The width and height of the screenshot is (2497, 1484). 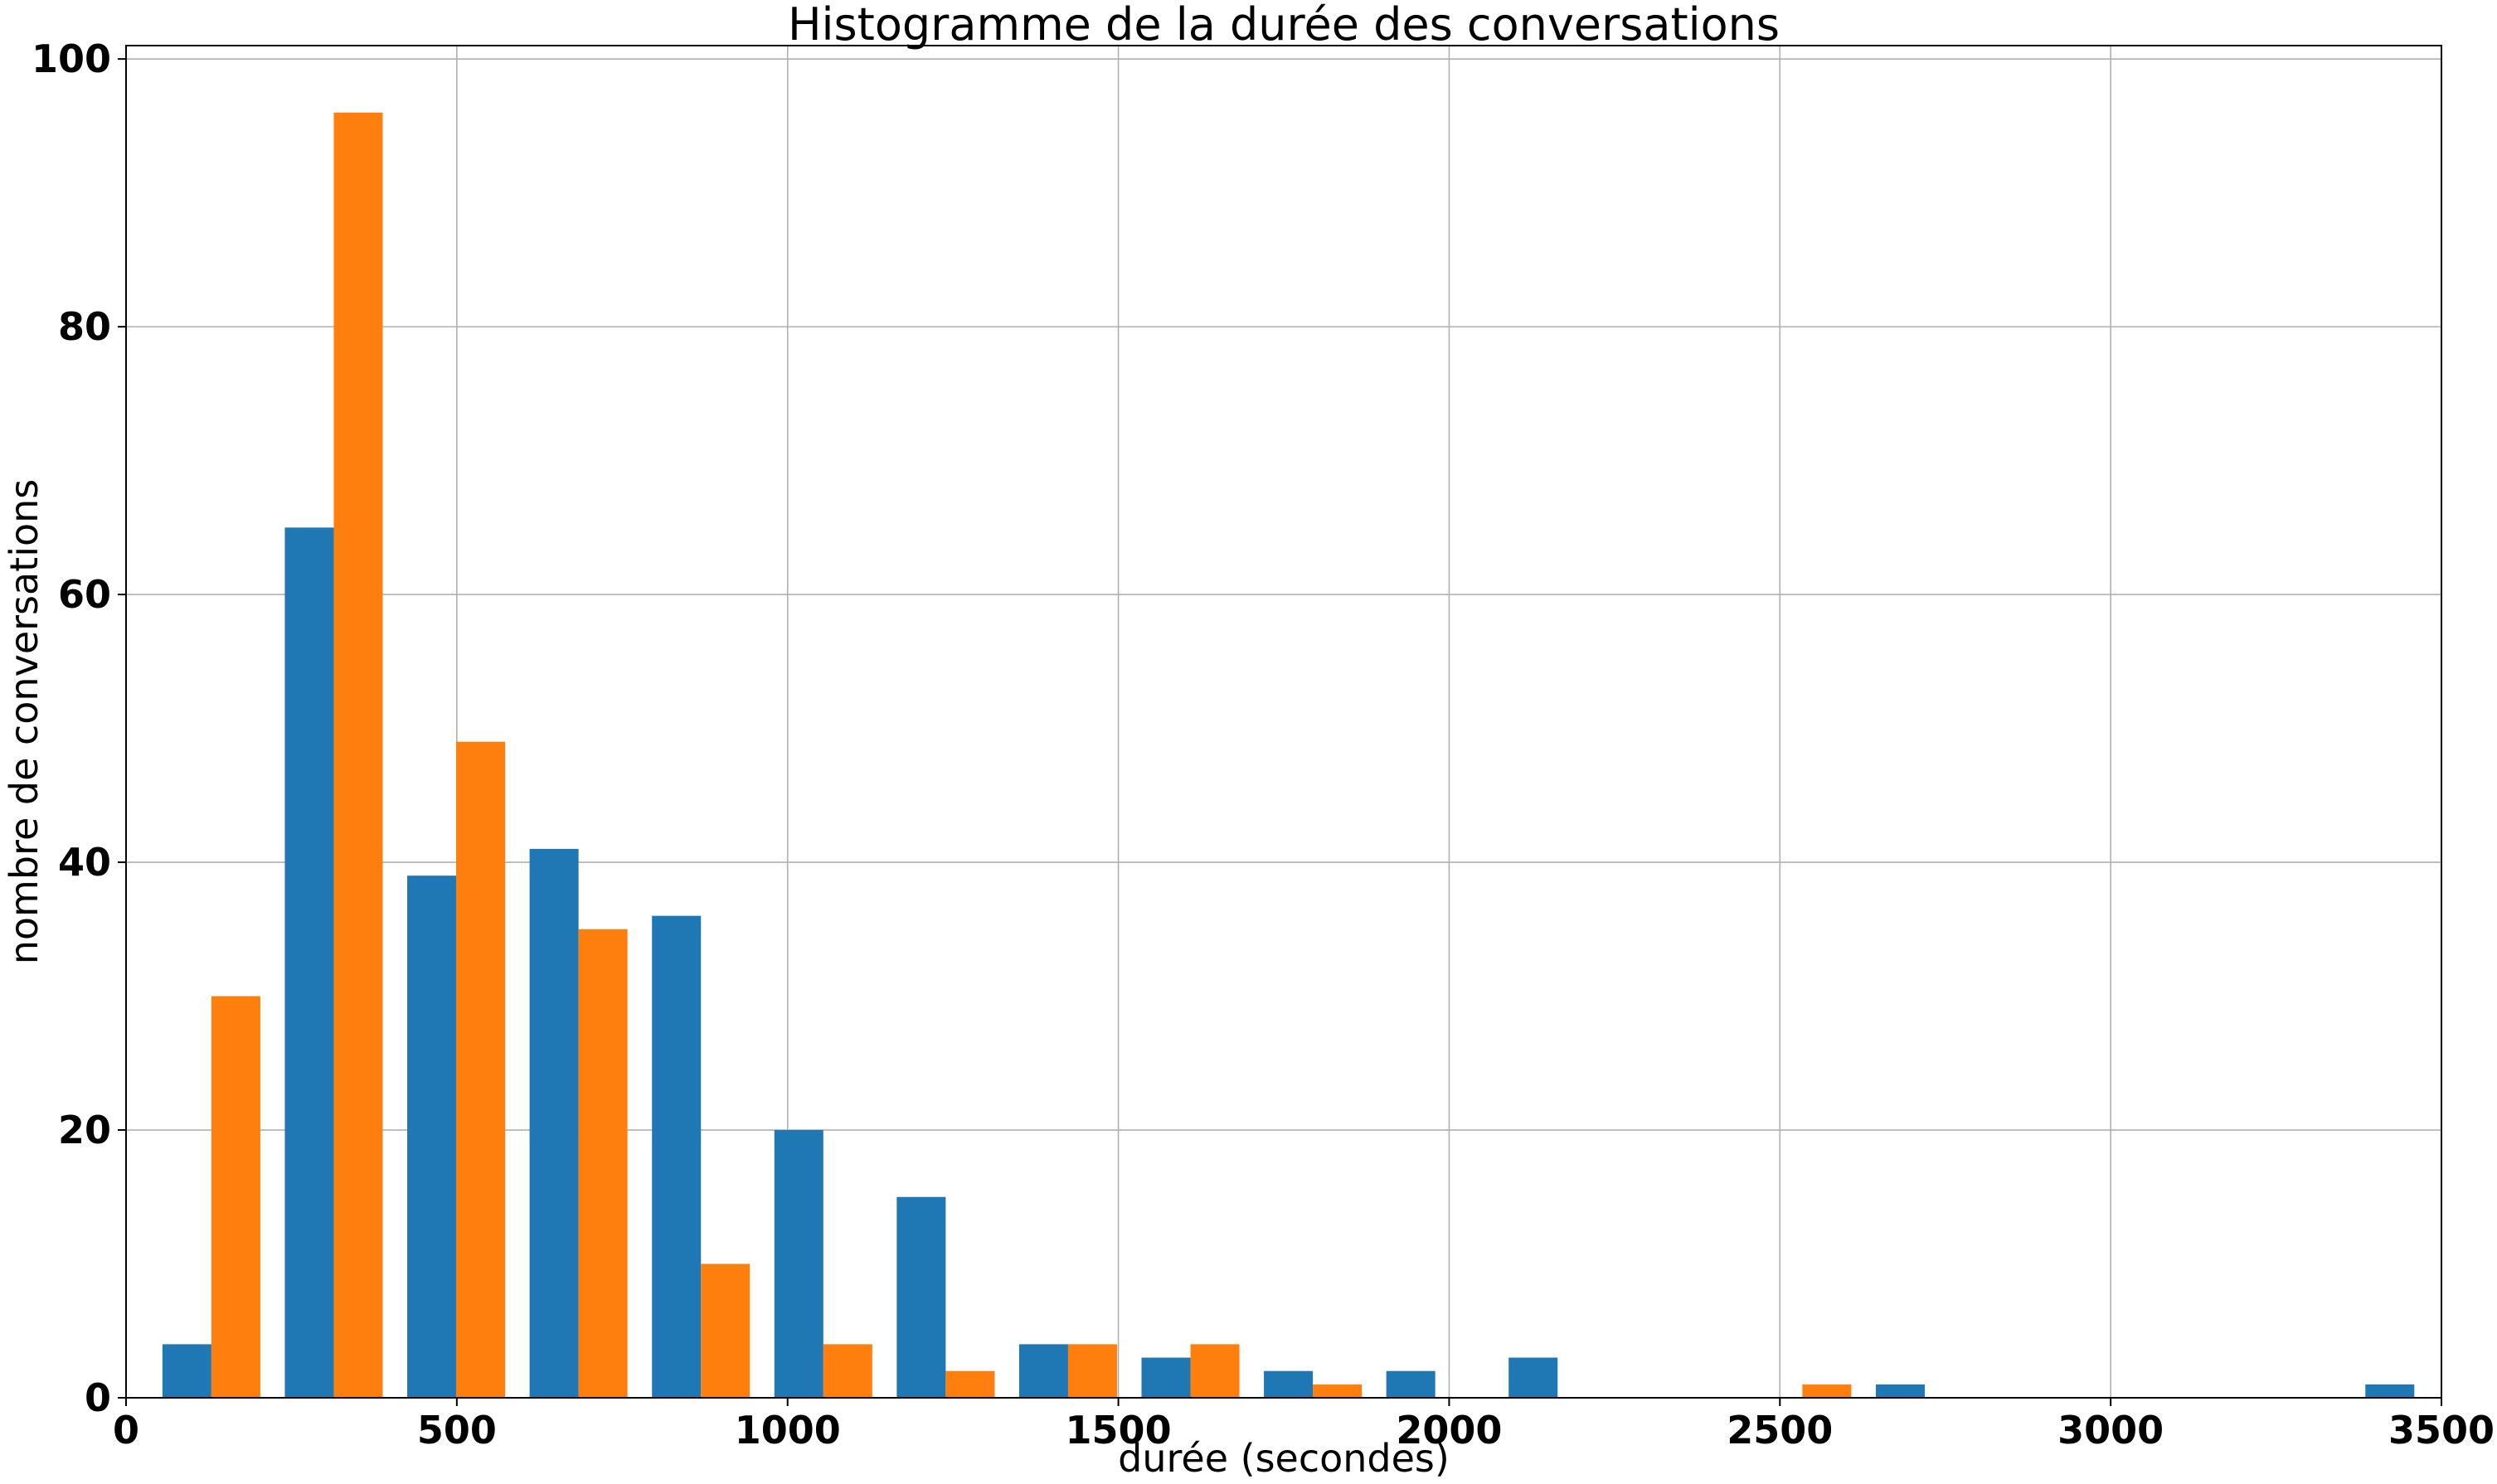 What do you see at coordinates (788, 1430) in the screenshot?
I see `x-tick-label: 1000` at bounding box center [788, 1430].